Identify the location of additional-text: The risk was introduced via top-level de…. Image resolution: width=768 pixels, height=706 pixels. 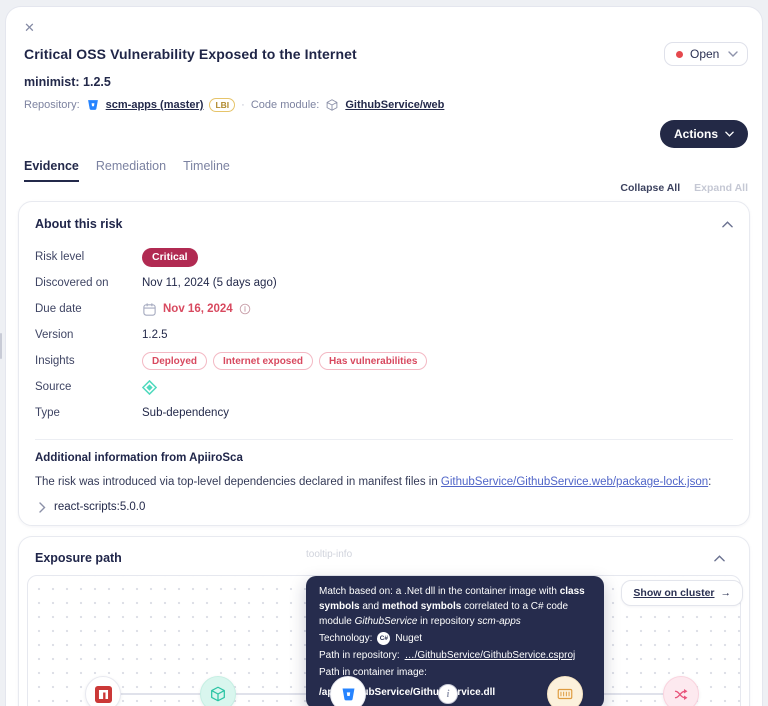
(238, 482).